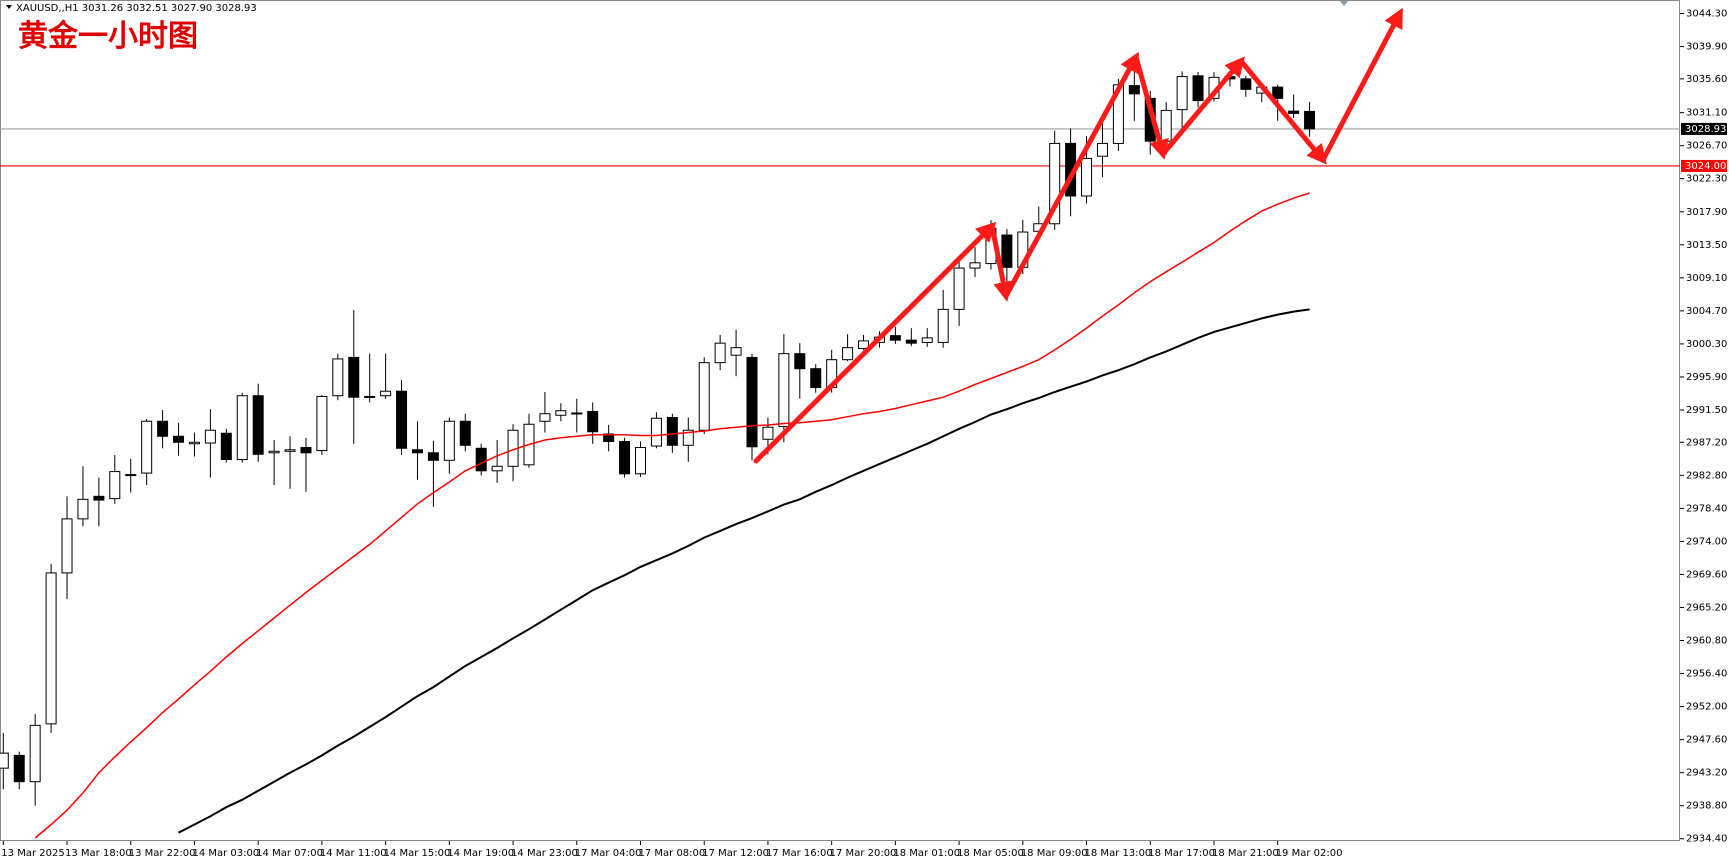 The image size is (1729, 866). I want to click on y-tick-label: 2965.20, so click(1706, 607).